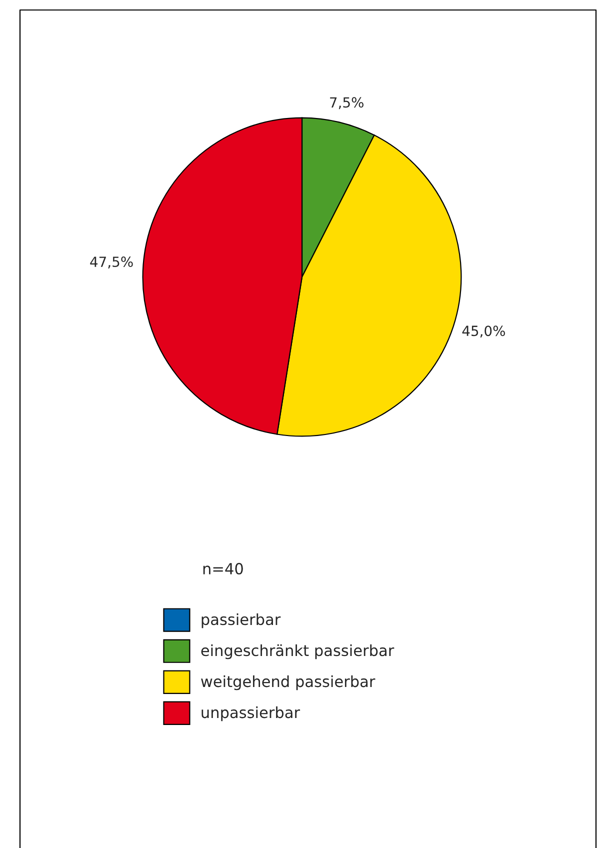 This screenshot has height=848, width=598. I want to click on legend-label: eingeschränkt passierbar, so click(297, 652).